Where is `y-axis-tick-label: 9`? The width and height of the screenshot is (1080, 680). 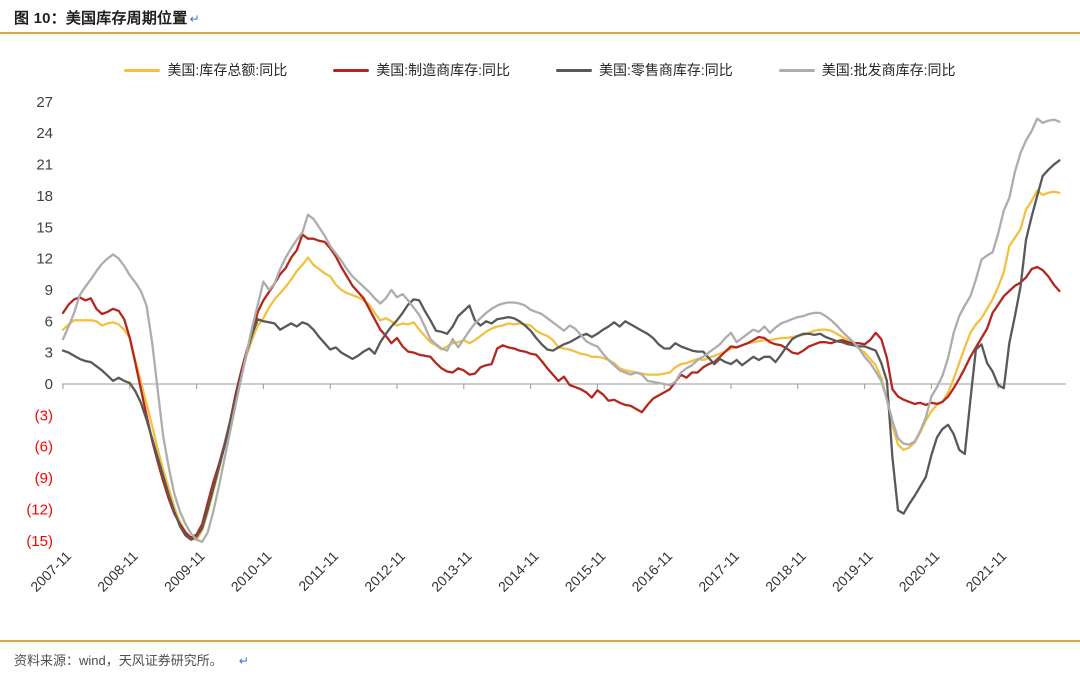
y-axis-tick-label: 9 is located at coordinates (49, 290).